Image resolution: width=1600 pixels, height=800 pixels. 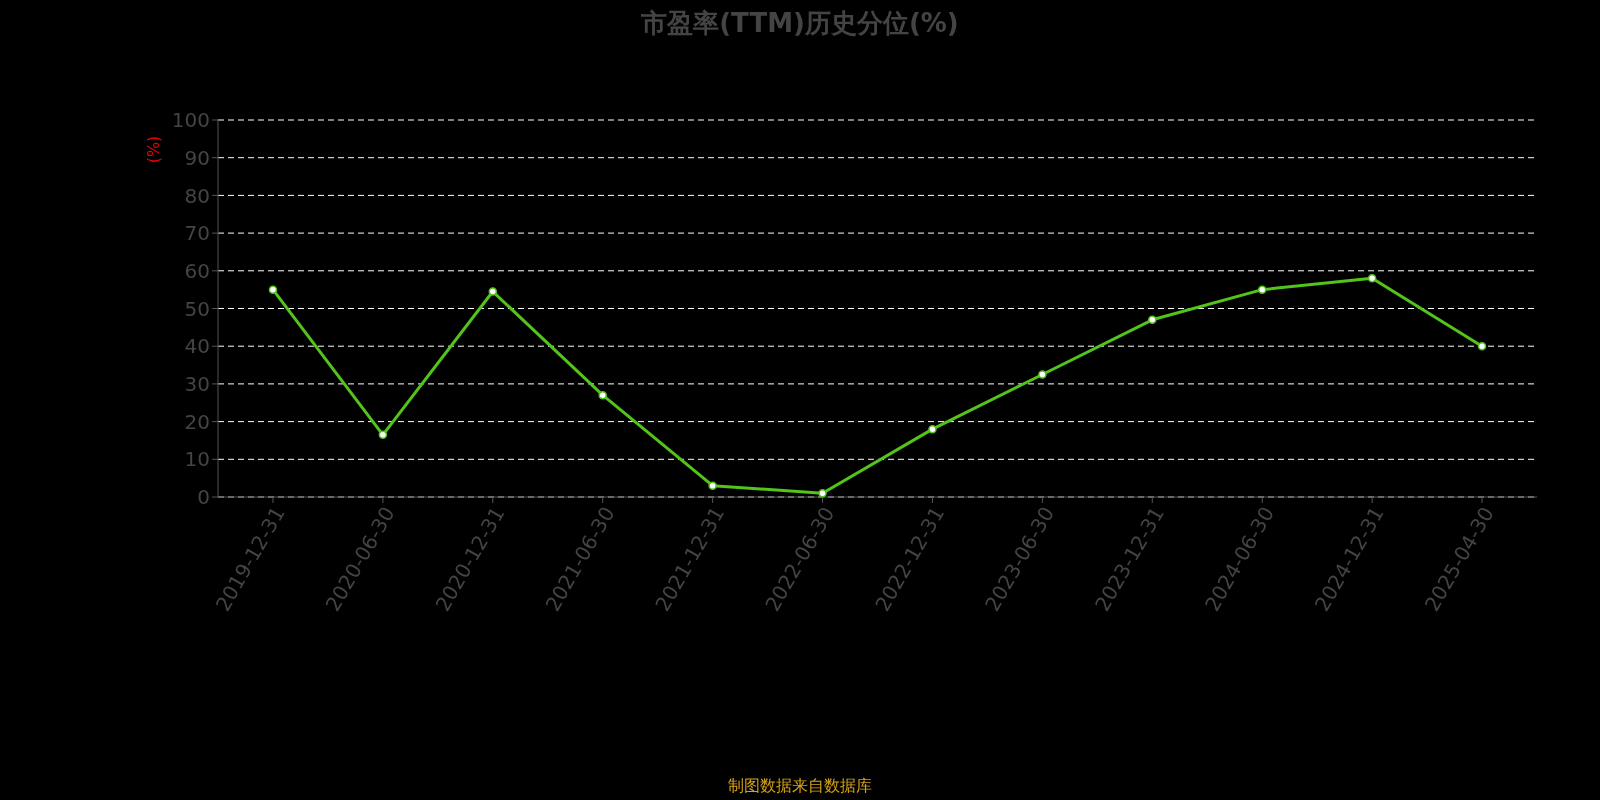 I want to click on y-tick-label: 20, so click(x=197, y=421).